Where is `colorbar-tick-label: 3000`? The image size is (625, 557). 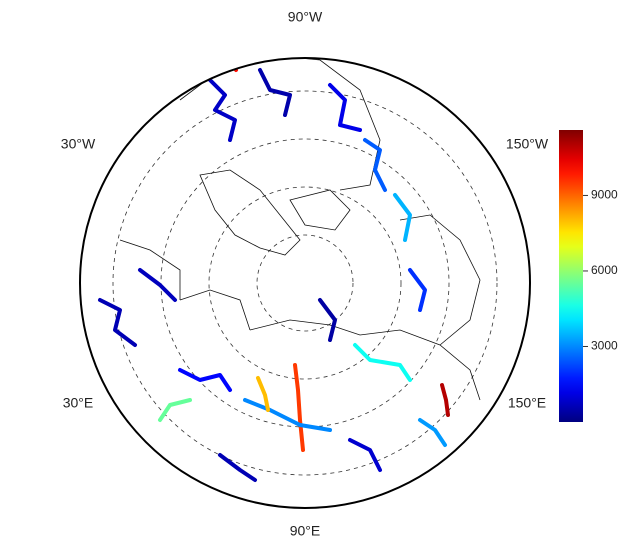
colorbar-tick-label: 3000 is located at coordinates (604, 346).